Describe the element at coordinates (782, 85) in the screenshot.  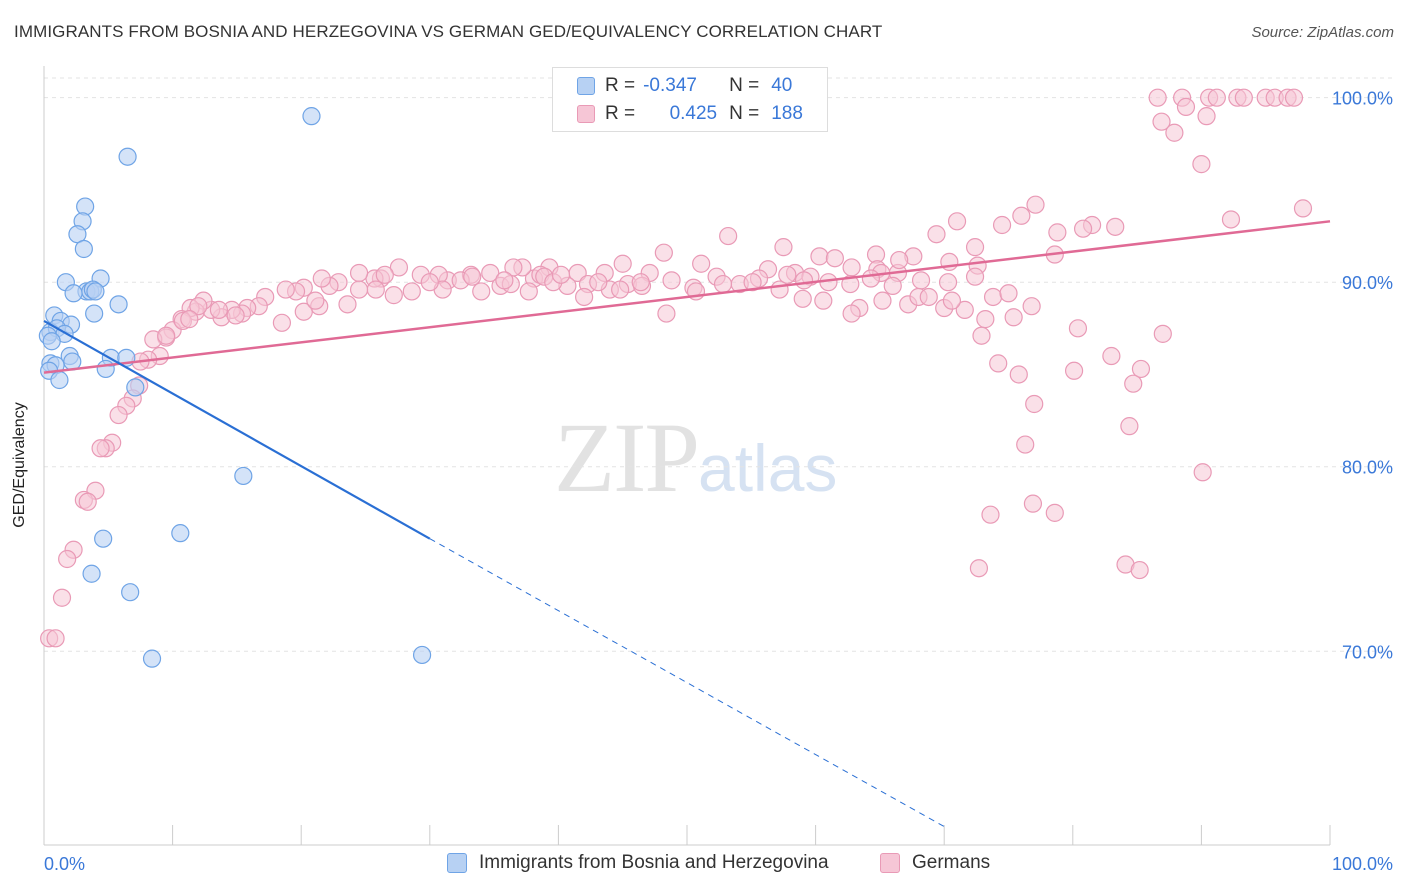
I see `legend-n-value: 40` at that location.